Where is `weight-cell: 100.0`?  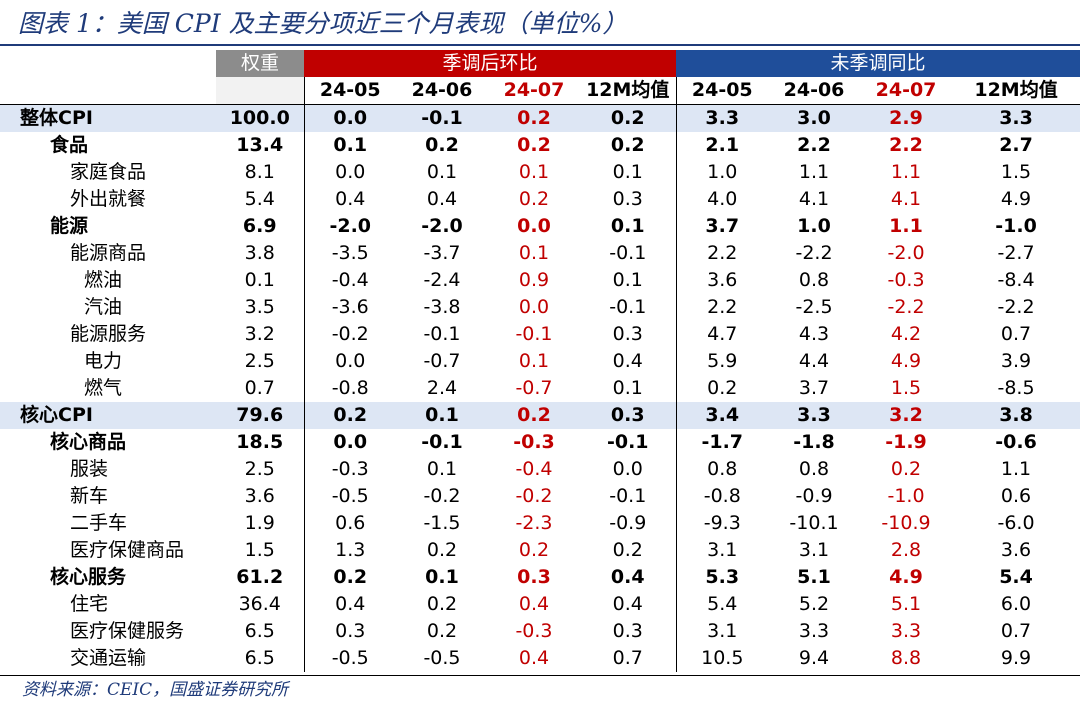
weight-cell: 100.0 is located at coordinates (260, 118).